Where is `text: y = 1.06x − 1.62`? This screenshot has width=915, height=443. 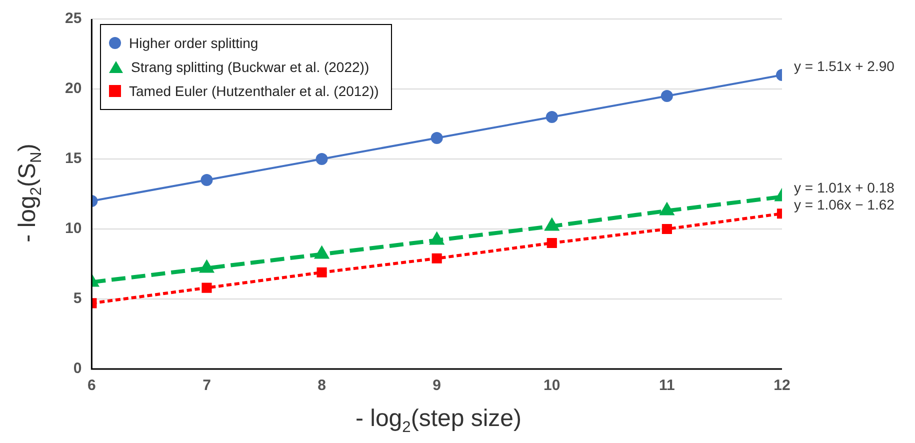
text: y = 1.06x − 1.62 is located at coordinates (844, 204).